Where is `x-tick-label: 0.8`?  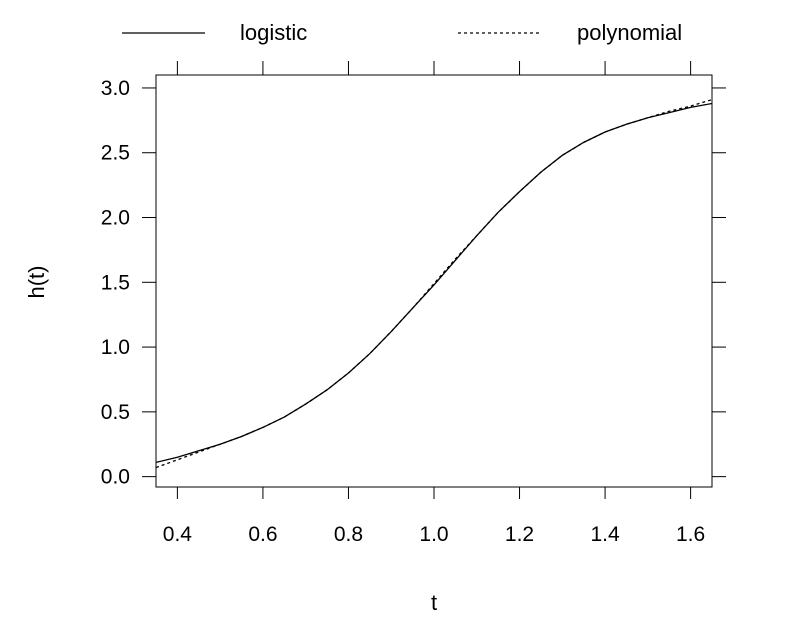
x-tick-label: 0.8 is located at coordinates (348, 534).